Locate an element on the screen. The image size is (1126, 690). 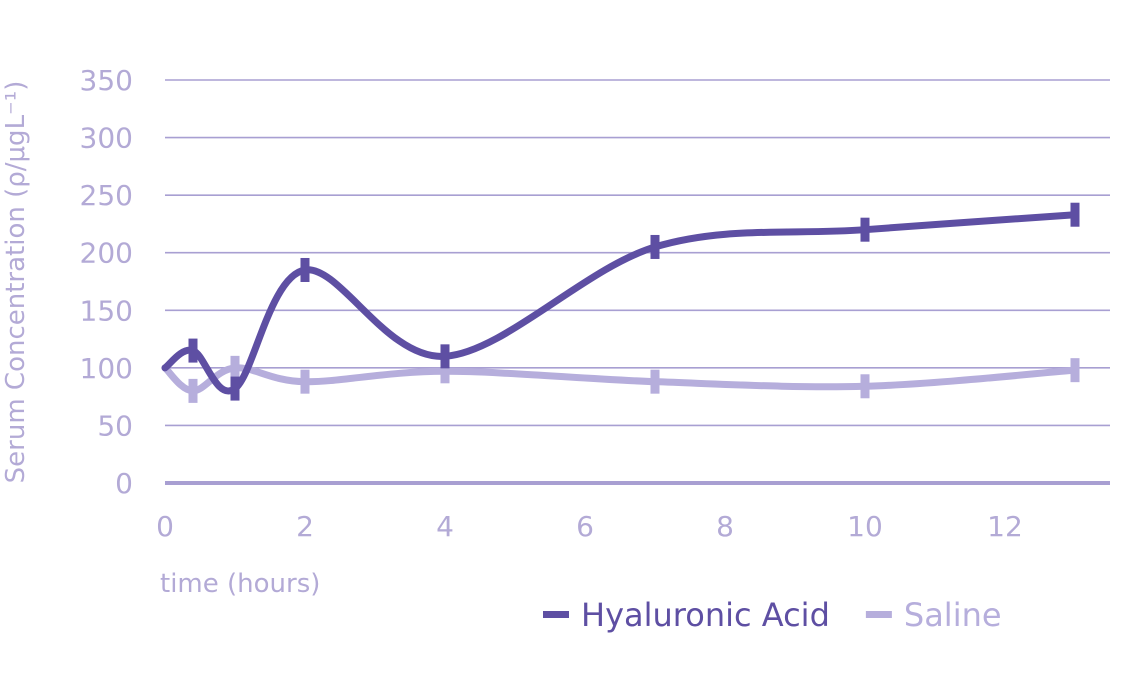
x-tick-label: 0 is located at coordinates (165, 526).